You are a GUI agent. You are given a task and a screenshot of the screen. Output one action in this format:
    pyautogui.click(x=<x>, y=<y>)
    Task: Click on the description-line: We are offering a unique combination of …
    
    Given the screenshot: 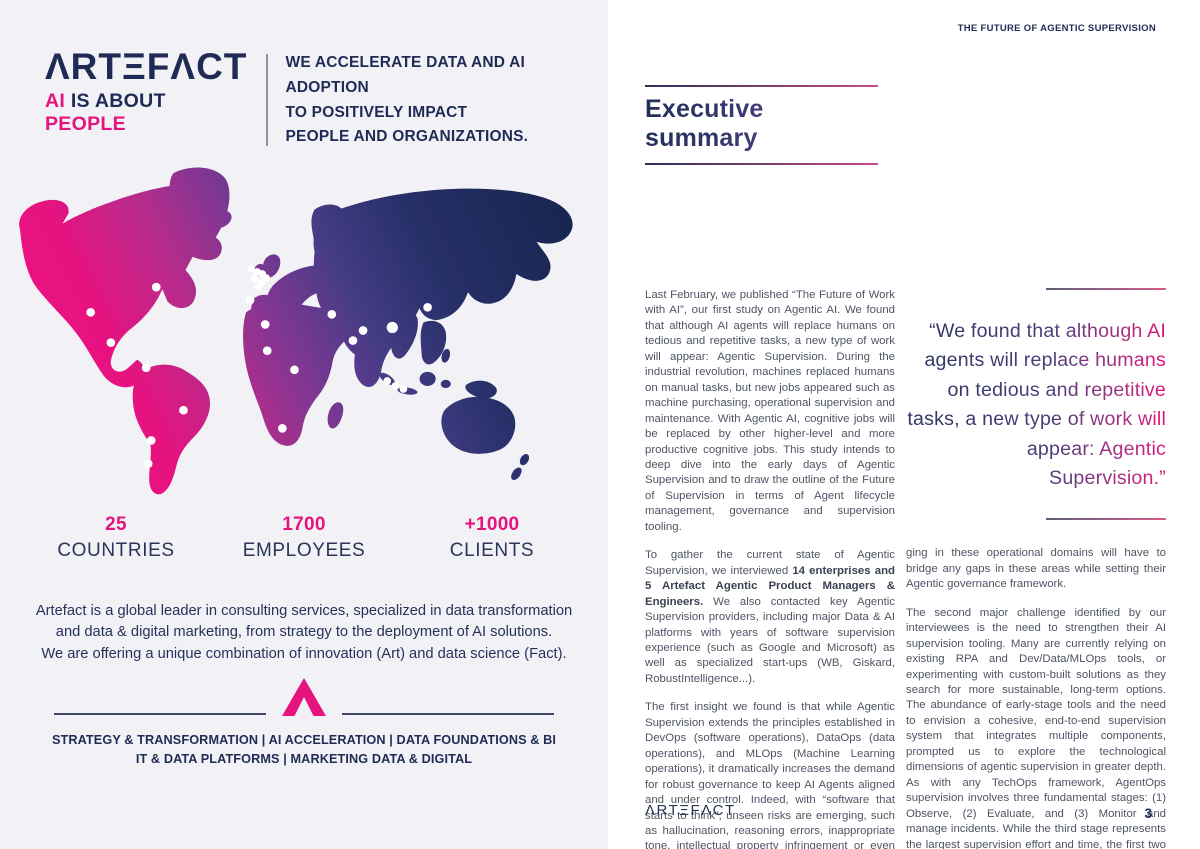 What is the action you would take?
    pyautogui.click(x=304, y=653)
    